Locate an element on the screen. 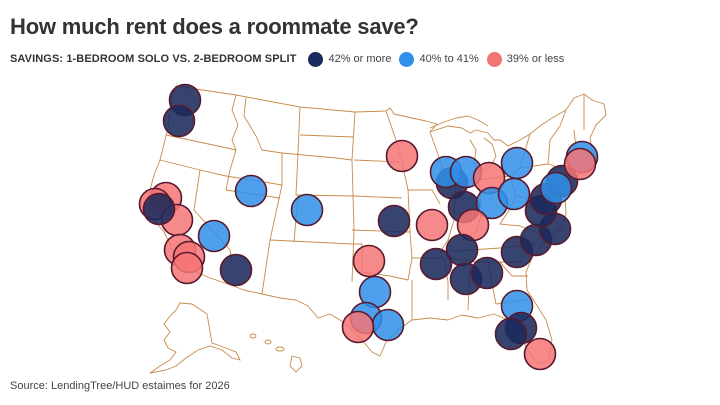 The height and width of the screenshot is (405, 720). legend-label-low: 39% or less is located at coordinates (535, 59).